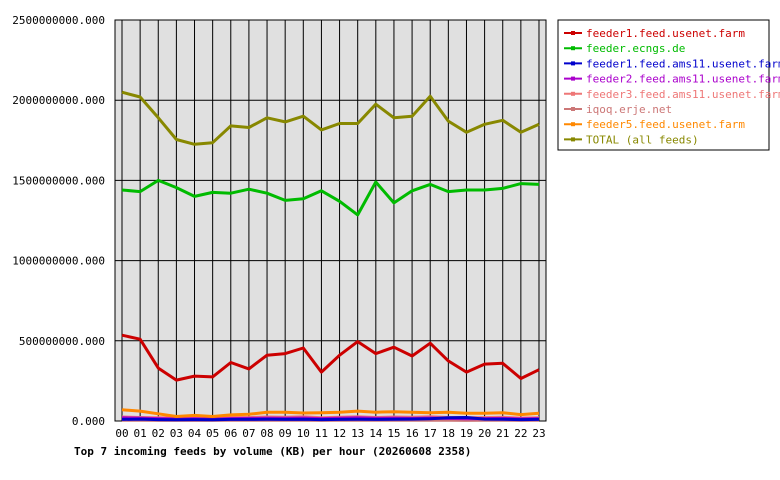 Image resolution: width=780 pixels, height=480 pixels. Describe the element at coordinates (176, 433) in the screenshot. I see `x-tick-label: 03` at that location.